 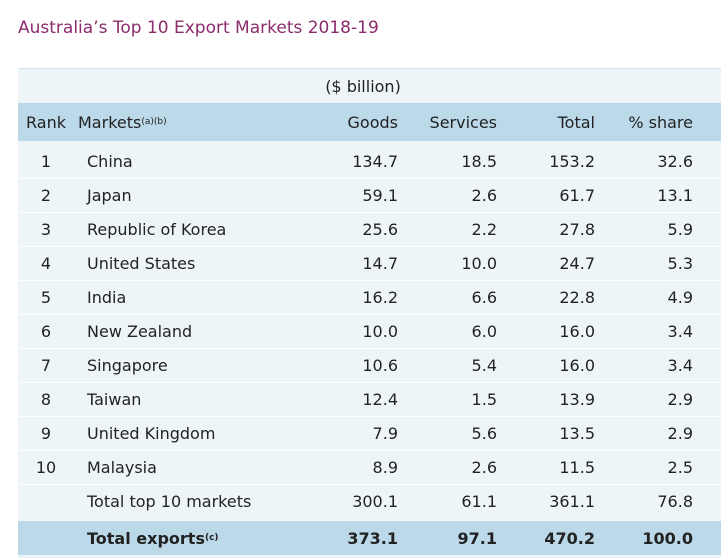 What do you see at coordinates (380, 297) in the screenshot?
I see `table-cell: 16.2` at bounding box center [380, 297].